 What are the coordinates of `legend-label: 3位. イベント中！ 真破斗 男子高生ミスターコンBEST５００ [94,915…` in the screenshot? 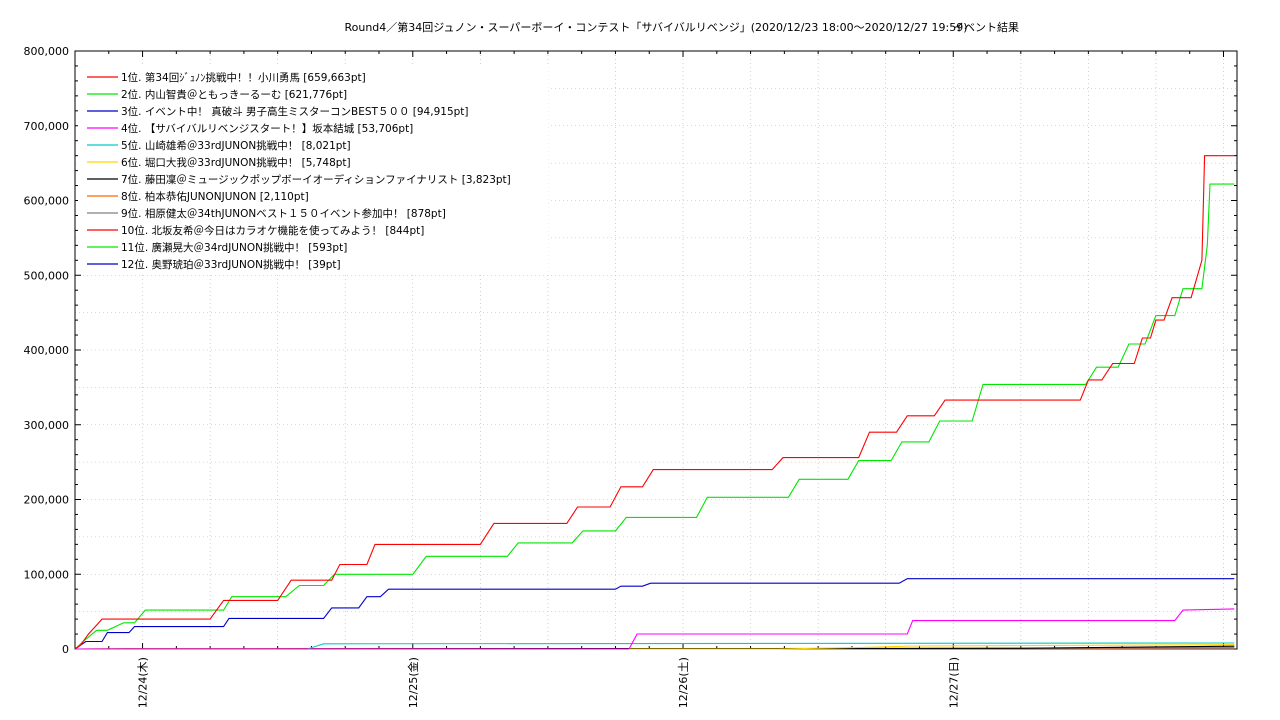 It's located at (295, 111).